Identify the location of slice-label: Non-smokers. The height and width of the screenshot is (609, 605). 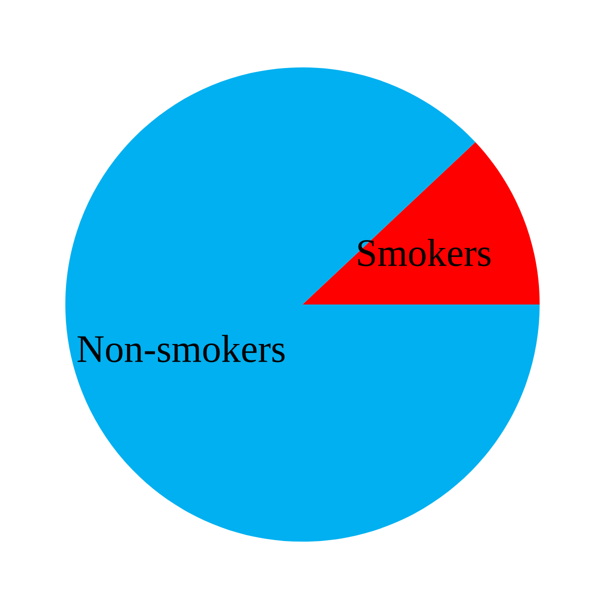
(181, 348).